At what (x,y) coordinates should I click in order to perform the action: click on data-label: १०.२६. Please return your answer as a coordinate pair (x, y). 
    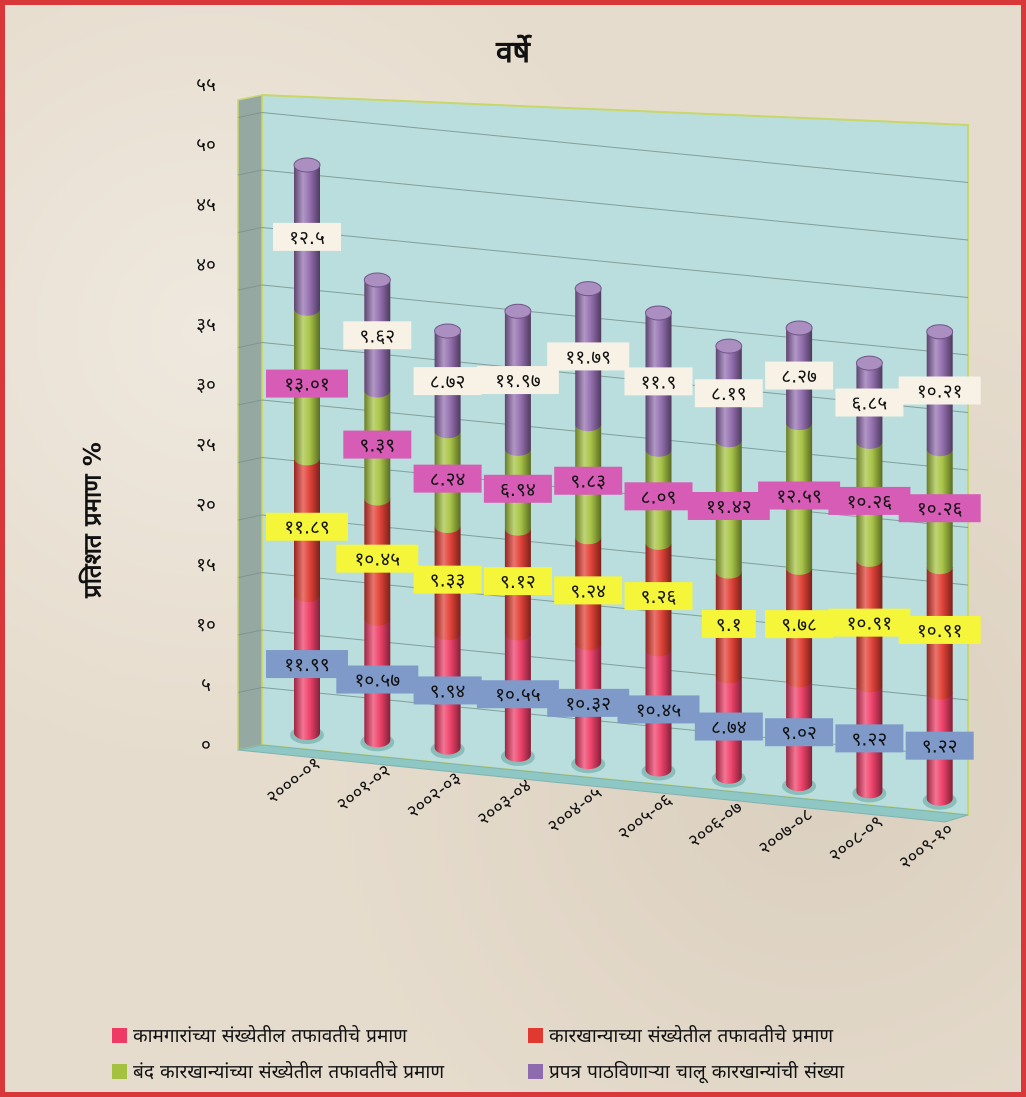
    Looking at the image, I should click on (869, 500).